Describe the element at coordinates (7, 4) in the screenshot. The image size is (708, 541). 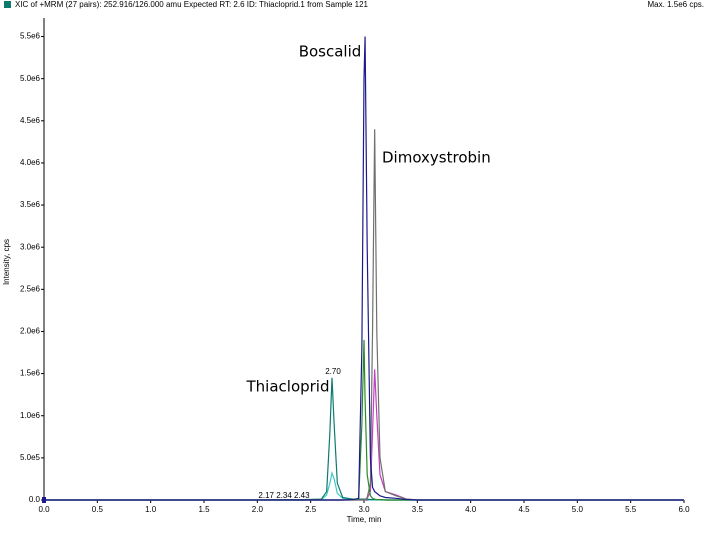
I see `trace-icon` at that location.